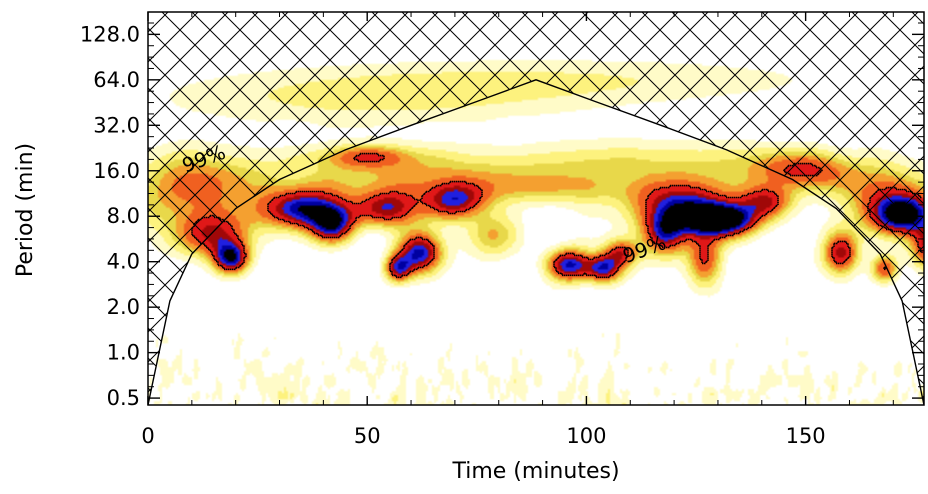  I want to click on y-tick-label: 64.0, so click(116, 80).